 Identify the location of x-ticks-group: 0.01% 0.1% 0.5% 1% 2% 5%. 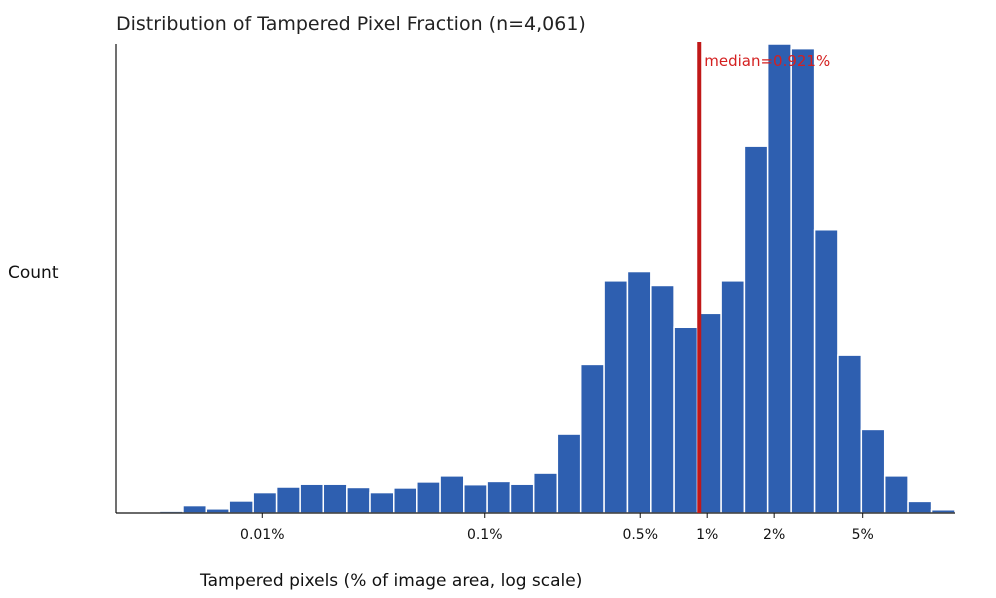
(557, 528).